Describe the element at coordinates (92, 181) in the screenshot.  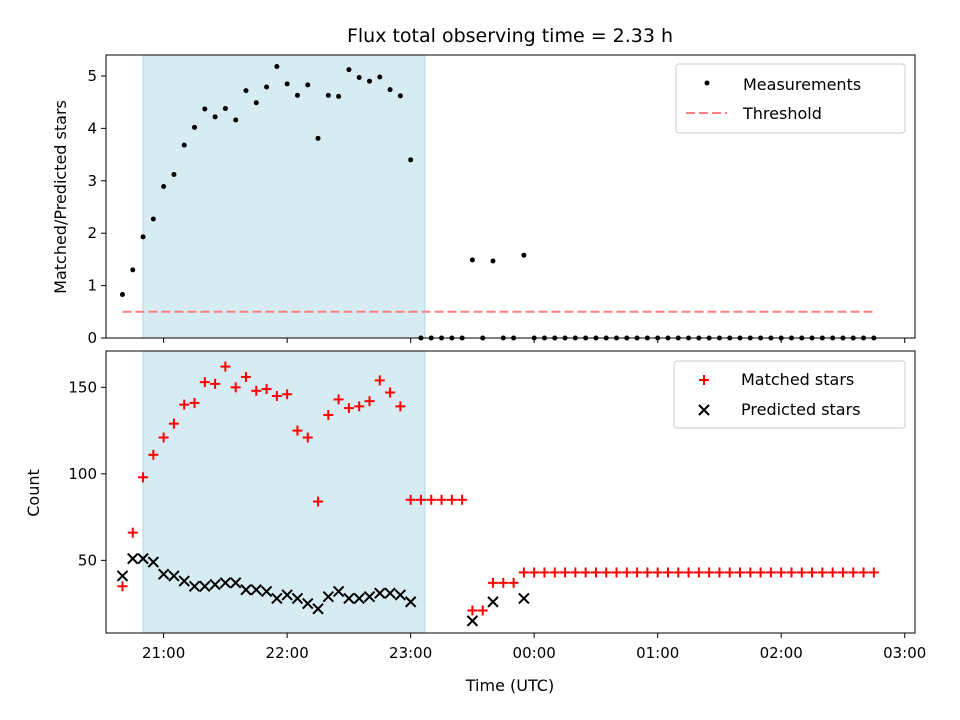
I see `top-y-tick-label: 3` at that location.